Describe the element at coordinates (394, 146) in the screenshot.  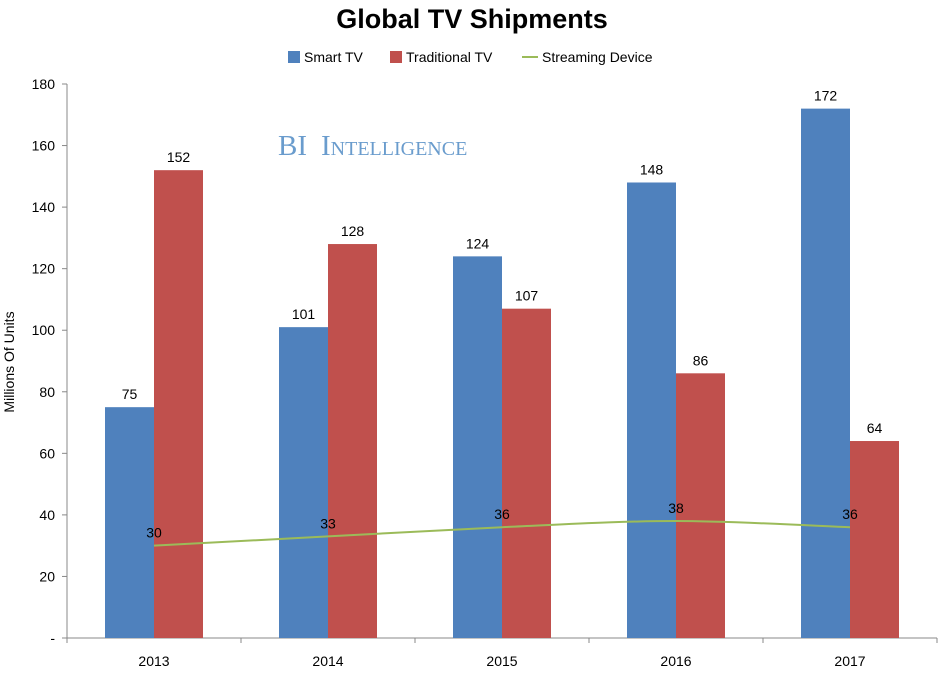
I see `watermark-intelligence: Intelligence` at that location.